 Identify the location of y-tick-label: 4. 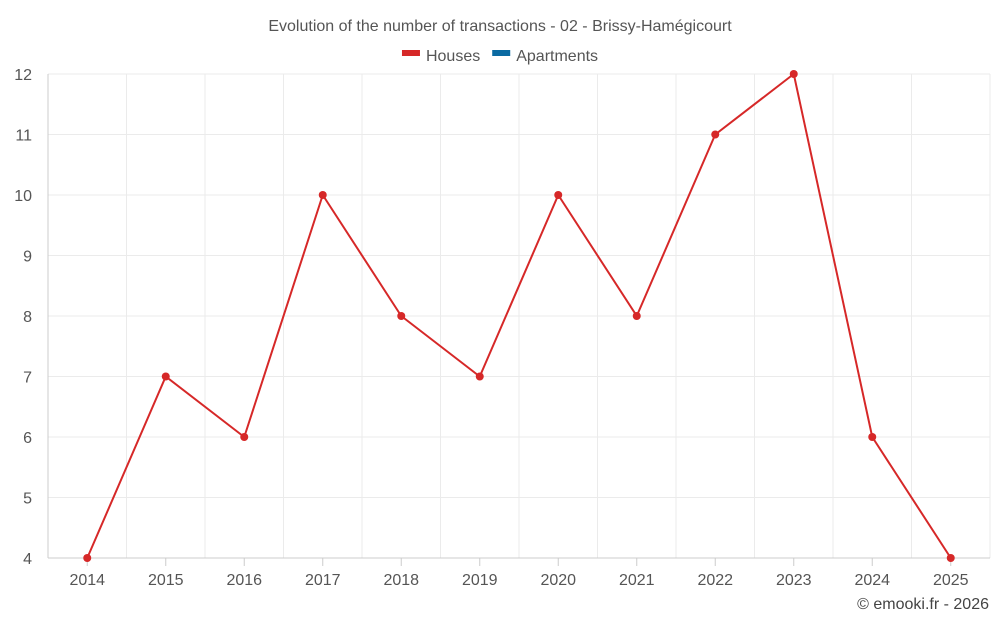
(27, 559).